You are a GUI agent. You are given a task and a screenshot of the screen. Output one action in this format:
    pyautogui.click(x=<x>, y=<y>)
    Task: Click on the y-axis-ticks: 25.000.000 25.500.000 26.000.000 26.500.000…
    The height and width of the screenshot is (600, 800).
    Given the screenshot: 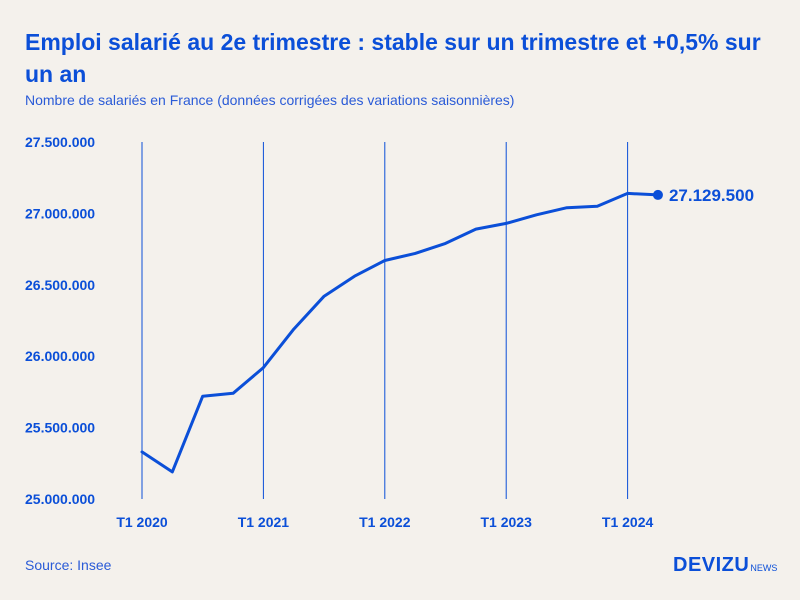 What is the action you would take?
    pyautogui.click(x=60, y=320)
    